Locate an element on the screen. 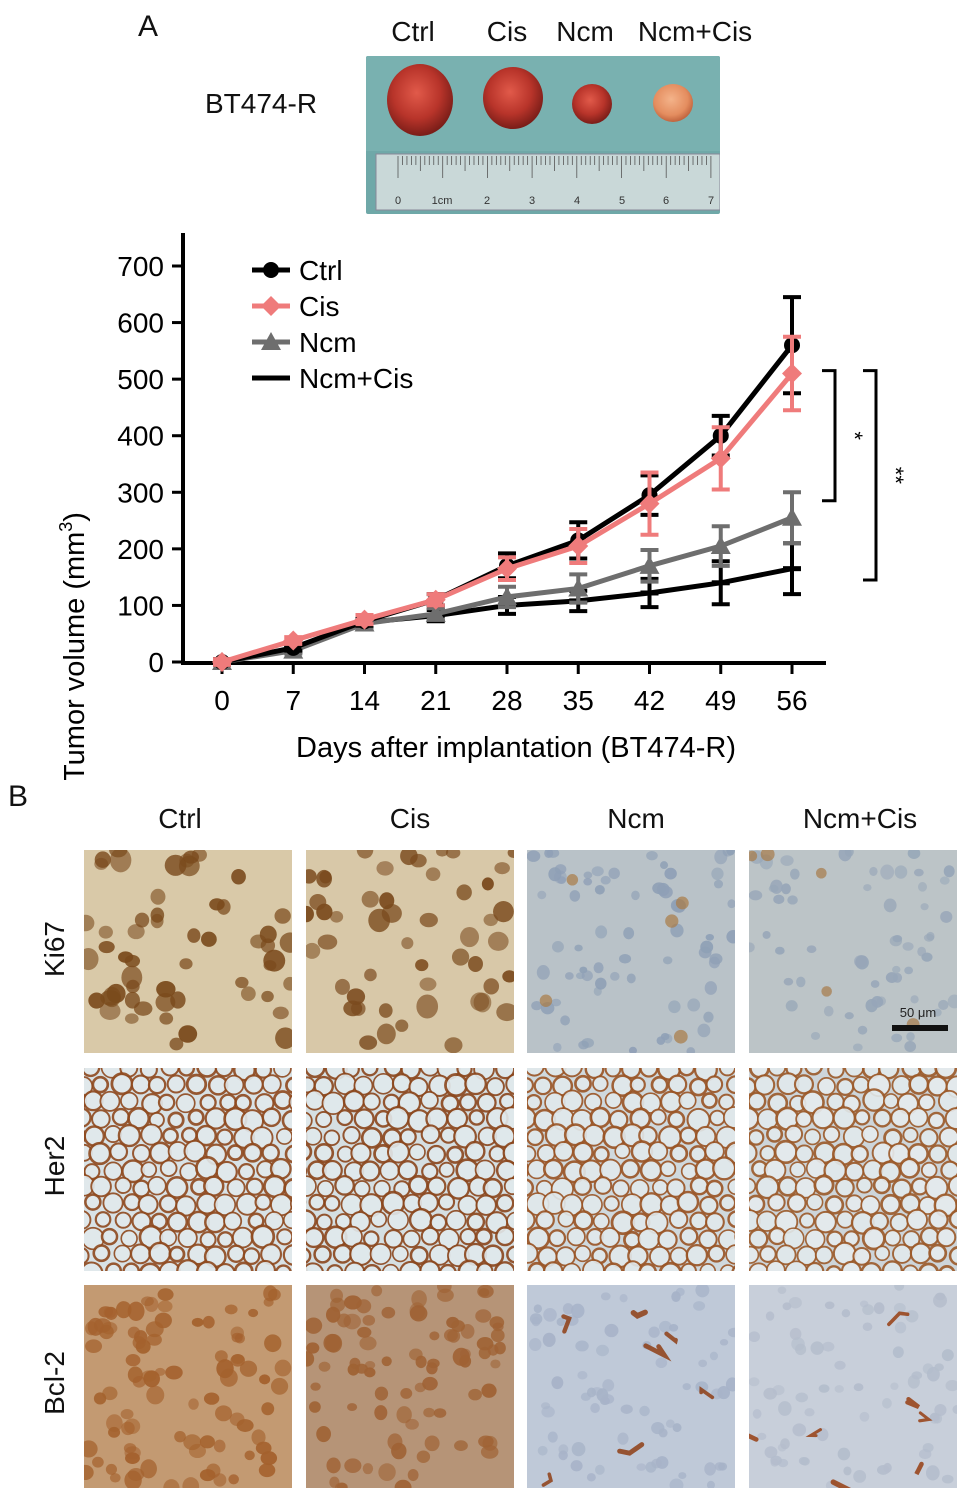  x-tick-label: 0 is located at coordinates (222, 700).